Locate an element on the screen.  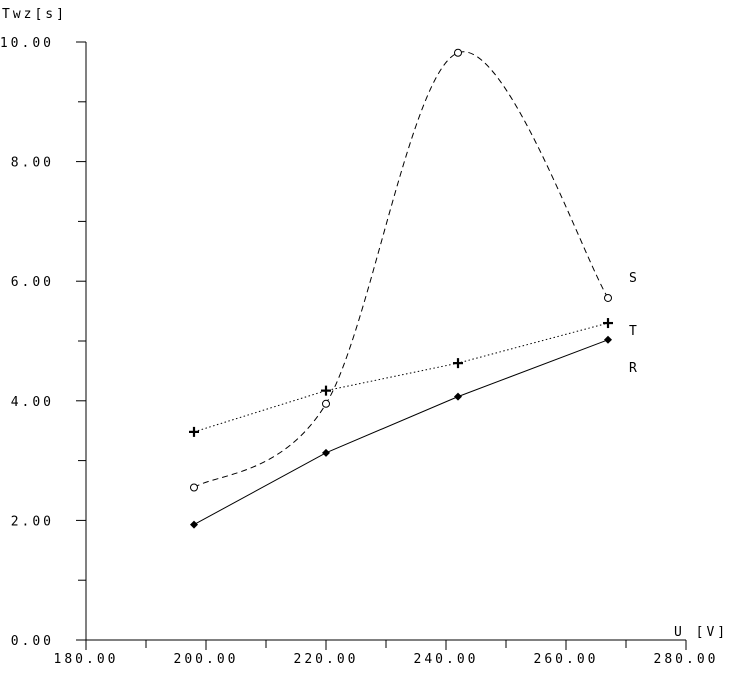
series-label-t: T is located at coordinates (634, 331).